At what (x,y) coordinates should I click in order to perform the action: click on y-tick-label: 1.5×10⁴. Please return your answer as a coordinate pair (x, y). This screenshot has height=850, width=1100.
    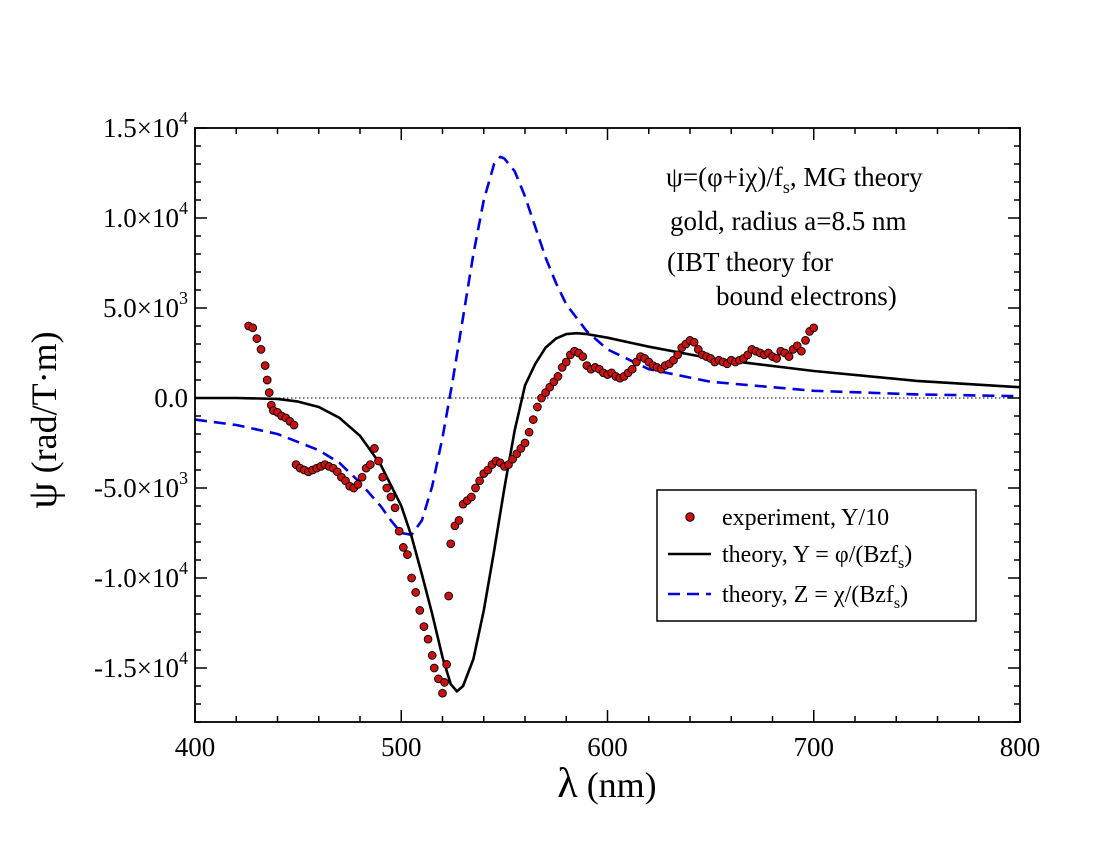
    Looking at the image, I should click on (145, 125).